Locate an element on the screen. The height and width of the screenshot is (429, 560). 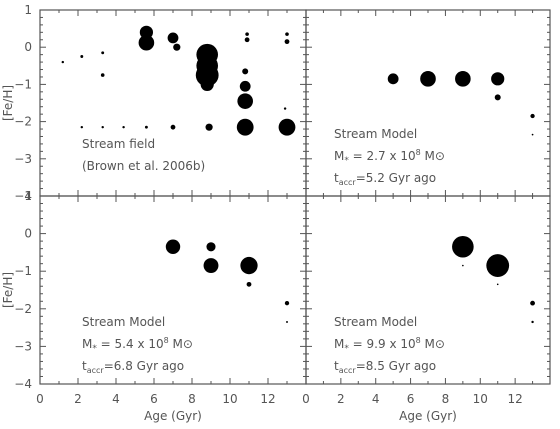
panel-3-label-1: Stream Model is located at coordinates (123, 322).